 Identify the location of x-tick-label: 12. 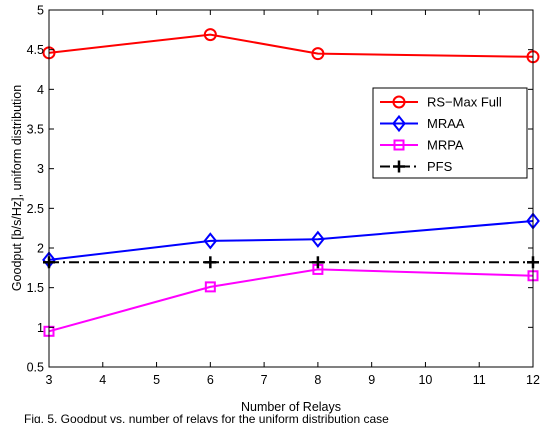
(533, 380).